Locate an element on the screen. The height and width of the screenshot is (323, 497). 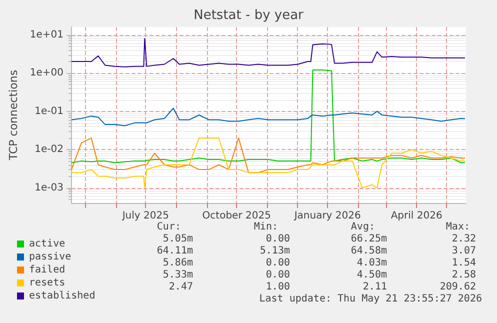
text: 4.03m is located at coordinates (371, 263).